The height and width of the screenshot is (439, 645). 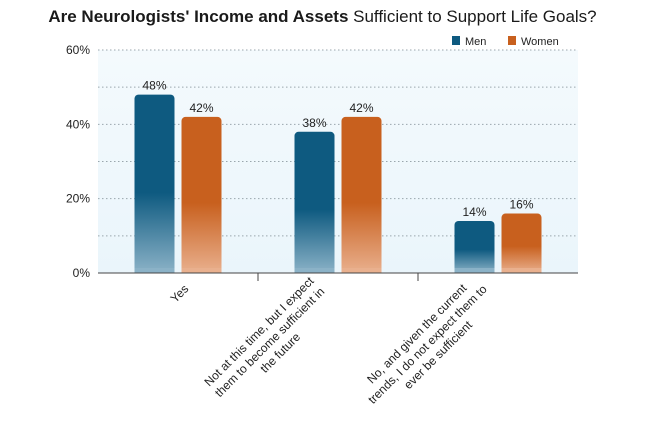 I want to click on x-category-line: Not at this time, but I expect, so click(x=259, y=332).